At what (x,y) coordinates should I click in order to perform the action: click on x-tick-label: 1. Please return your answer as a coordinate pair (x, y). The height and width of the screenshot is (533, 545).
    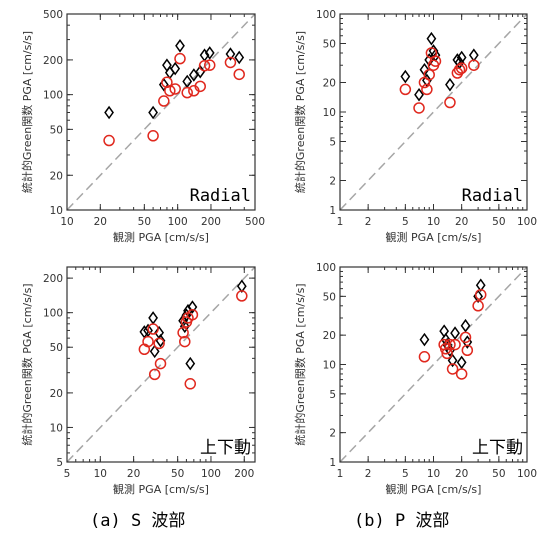
    Looking at the image, I should click on (340, 474).